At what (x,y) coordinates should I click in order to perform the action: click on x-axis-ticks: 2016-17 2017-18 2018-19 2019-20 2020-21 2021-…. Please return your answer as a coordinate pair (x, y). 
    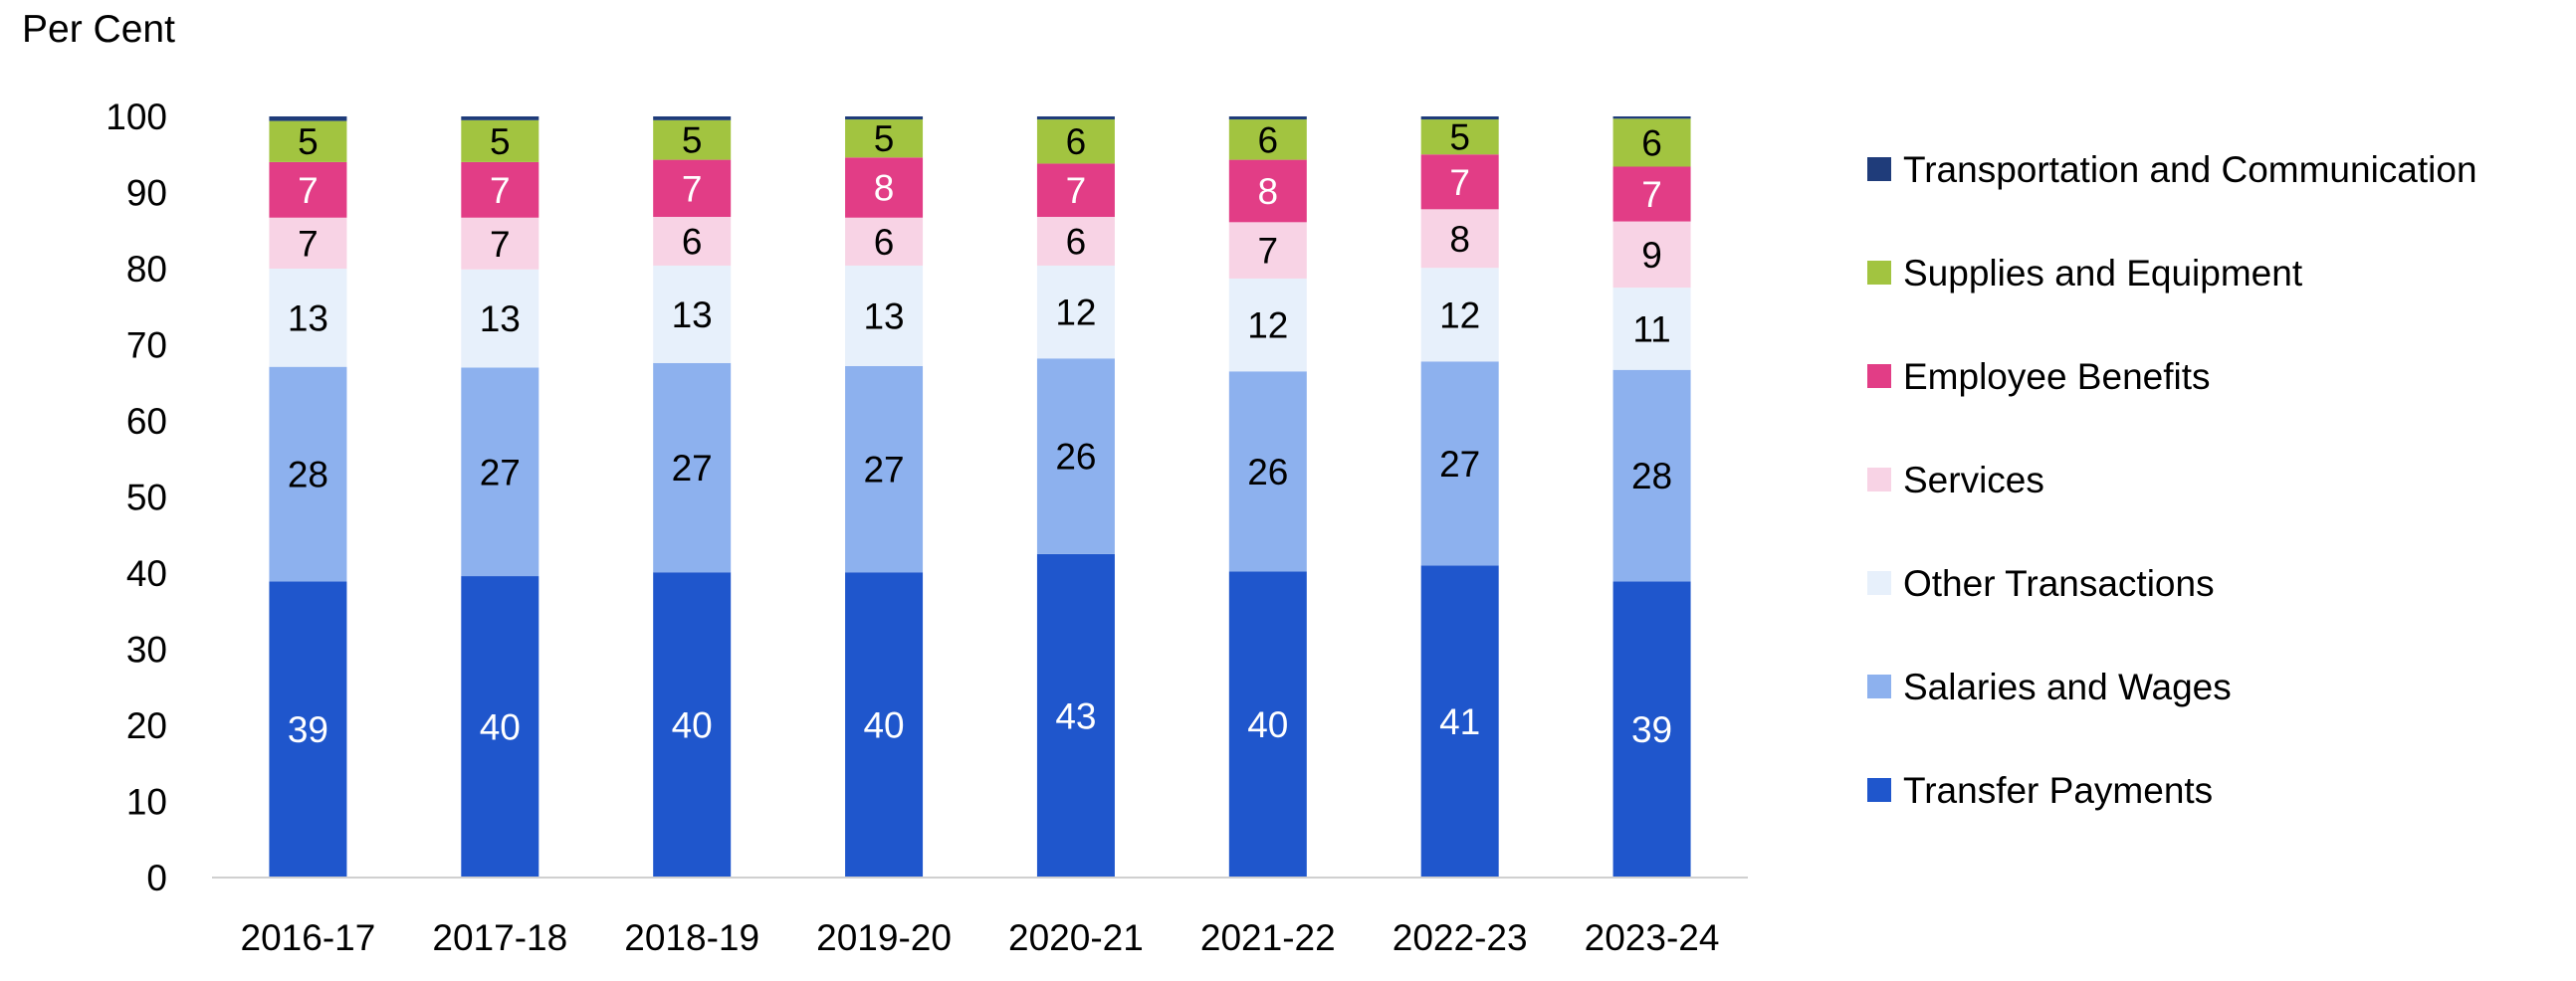
    Looking at the image, I should click on (980, 938).